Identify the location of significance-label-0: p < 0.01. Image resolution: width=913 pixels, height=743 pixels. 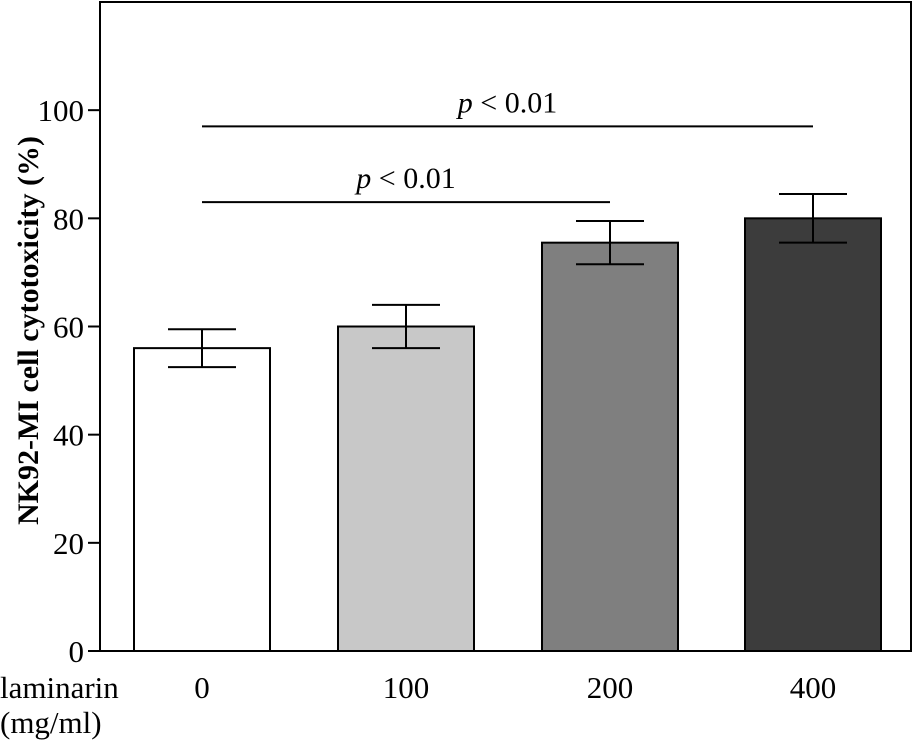
(506, 102).